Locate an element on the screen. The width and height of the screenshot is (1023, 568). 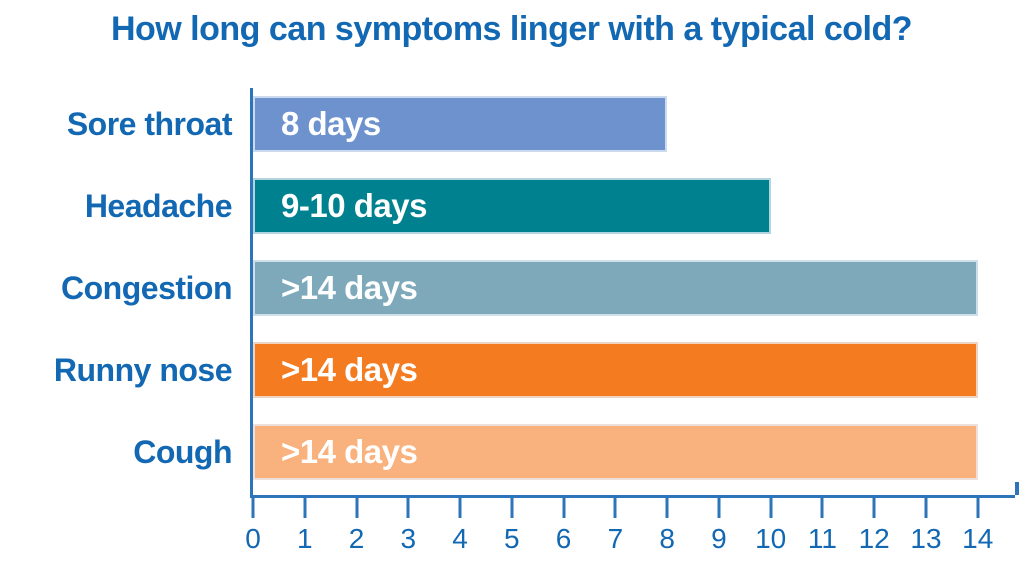
bar-value-label: 8 days is located at coordinates (331, 123).